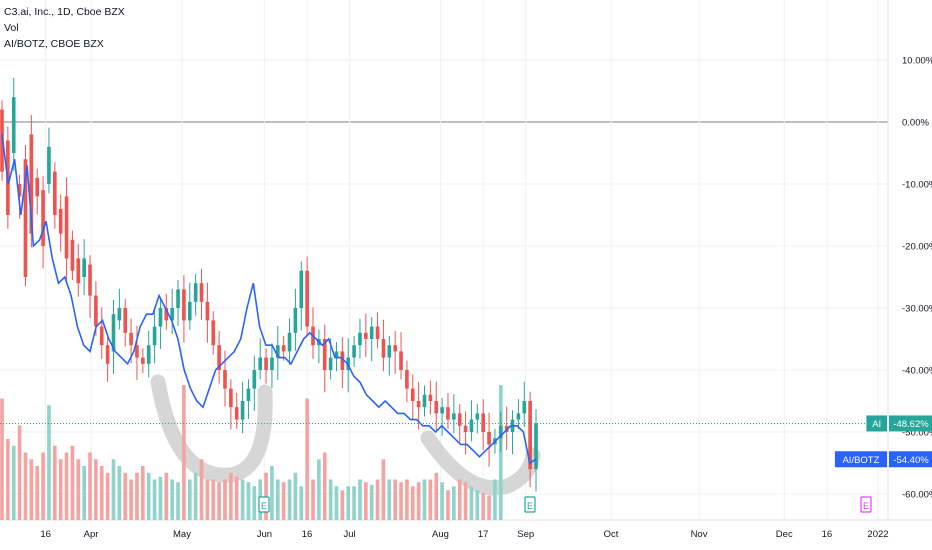  What do you see at coordinates (11, 28) in the screenshot?
I see `legend-volume: Vol` at bounding box center [11, 28].